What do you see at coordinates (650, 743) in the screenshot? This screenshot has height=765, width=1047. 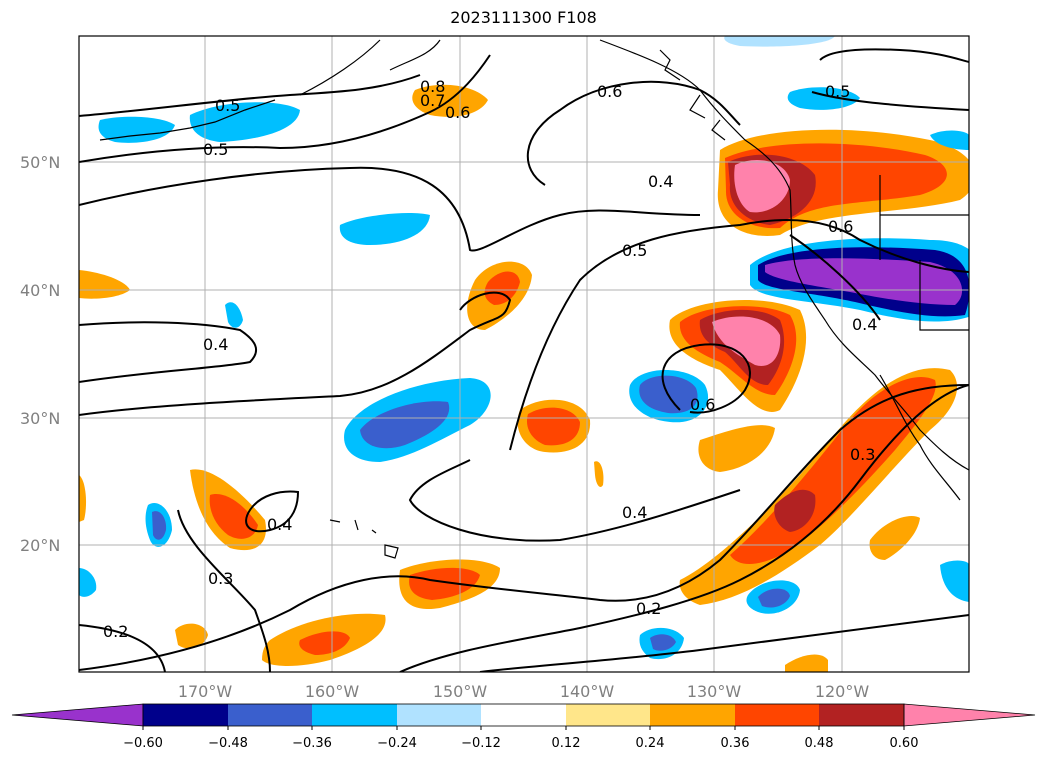 I see `colorbar-tick-label: 0.24` at bounding box center [650, 743].